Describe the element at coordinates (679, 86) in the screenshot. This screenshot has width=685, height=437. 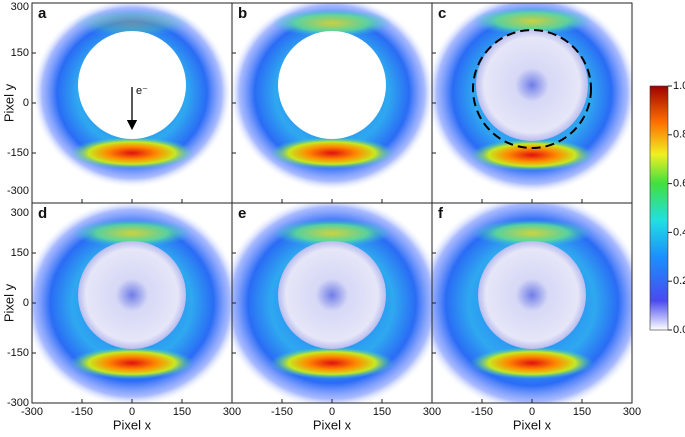
I see `colorbar-tick-label: 1.0` at that location.